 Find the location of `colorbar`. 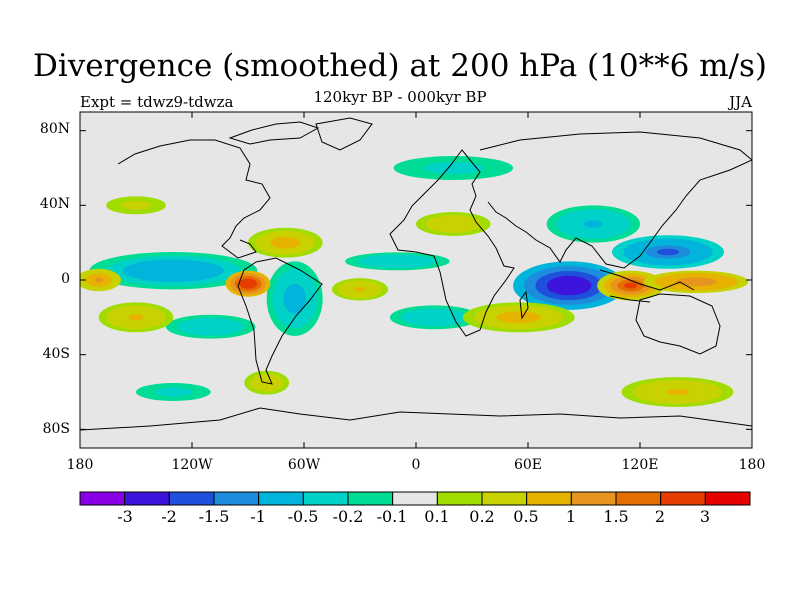

colorbar is located at coordinates (415, 498).